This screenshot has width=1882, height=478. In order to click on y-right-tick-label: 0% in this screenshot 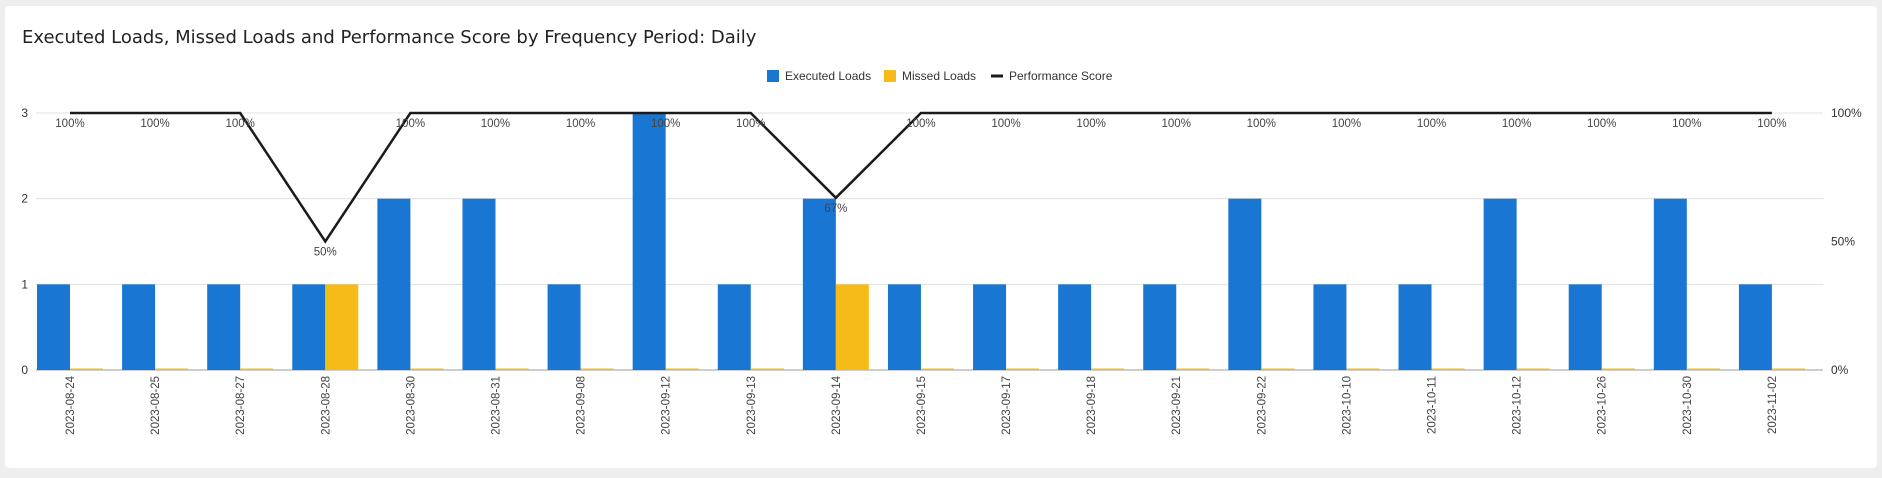, I will do `click(1840, 370)`.